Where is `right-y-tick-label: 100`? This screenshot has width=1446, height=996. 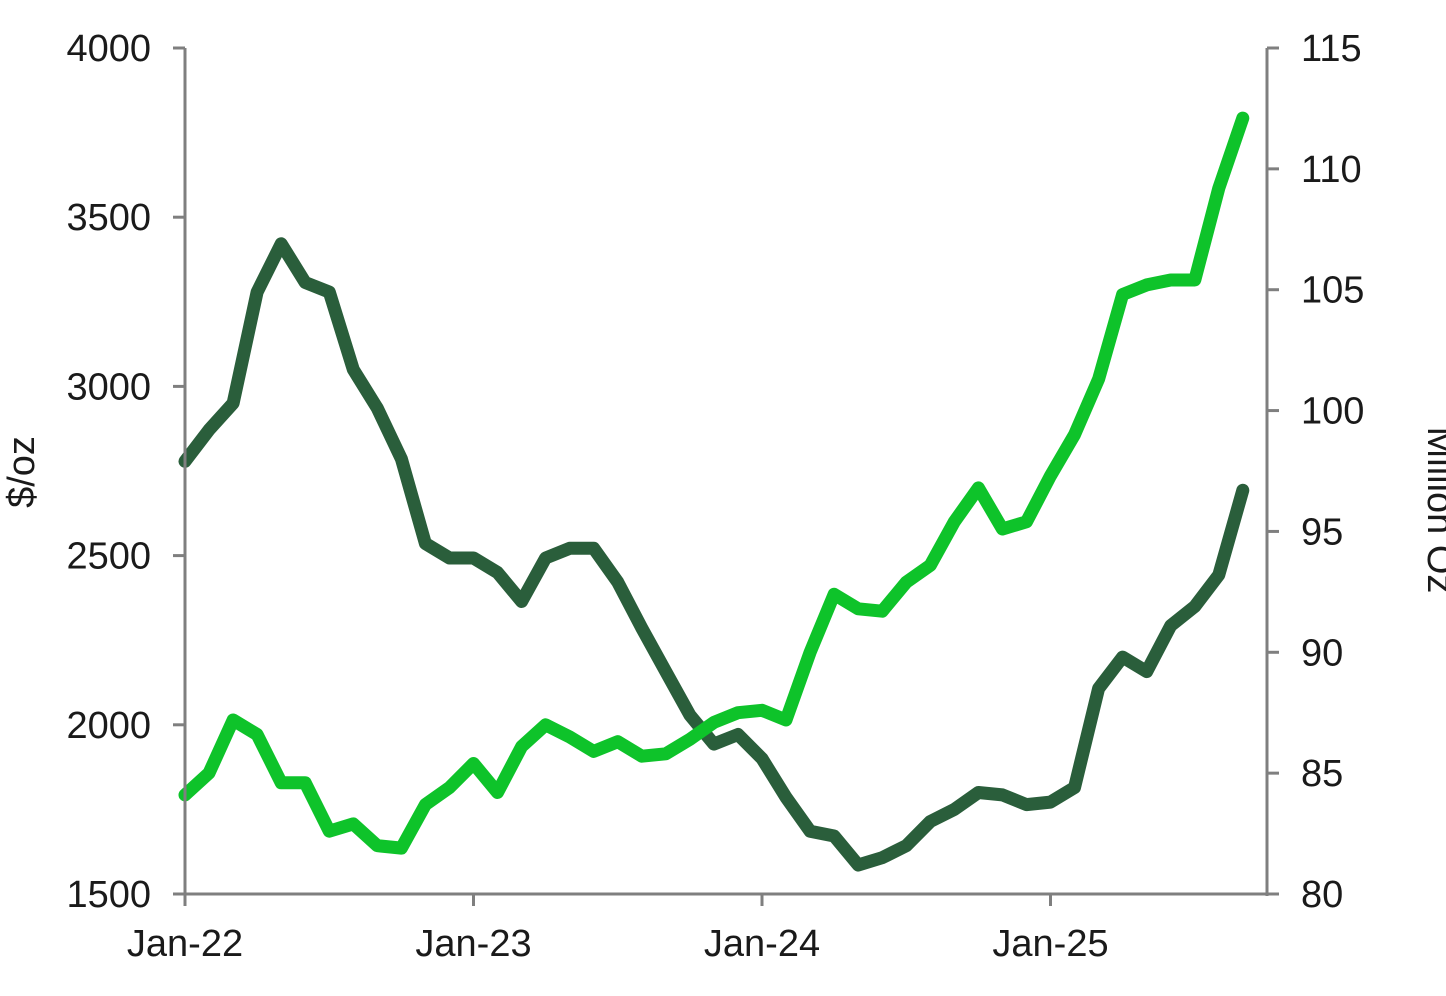 right-y-tick-label: 100 is located at coordinates (1332, 412).